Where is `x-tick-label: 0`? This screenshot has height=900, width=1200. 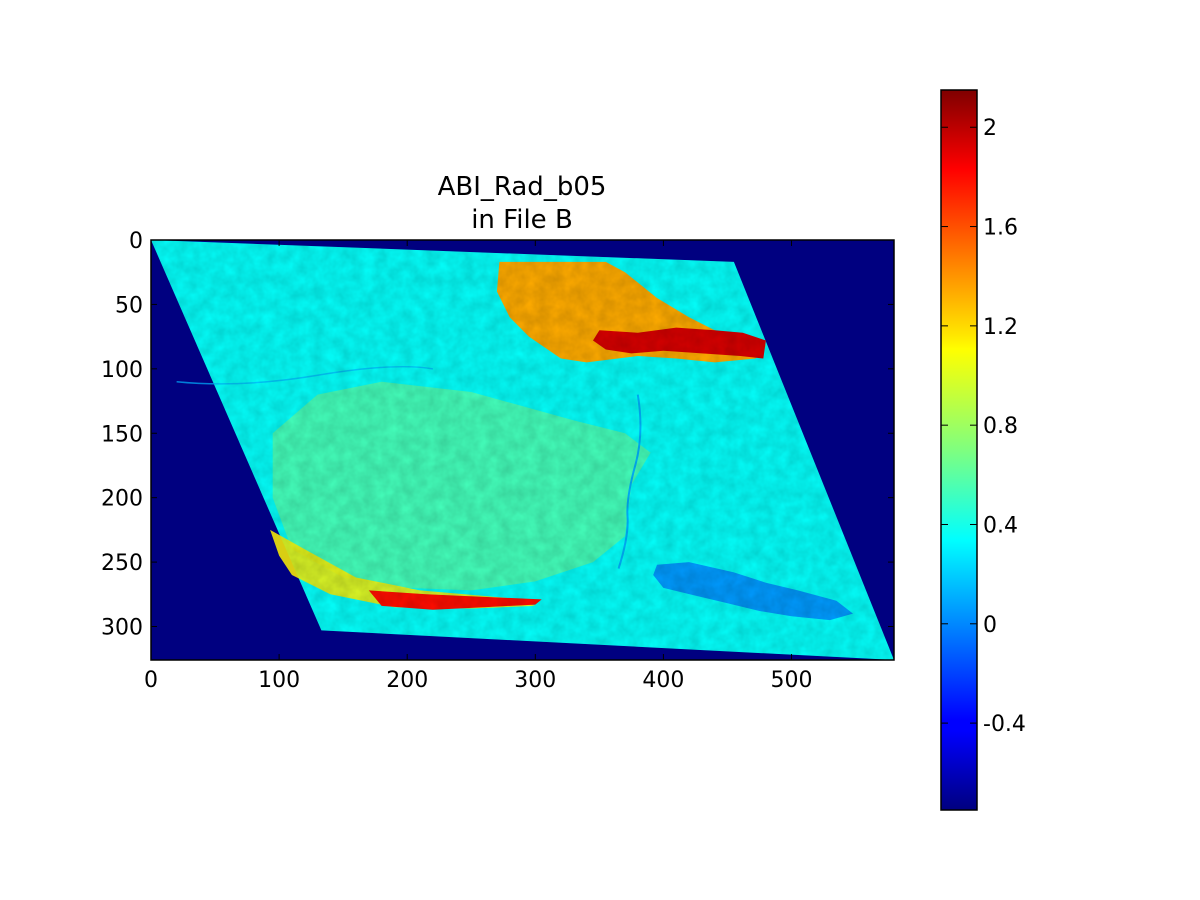
x-tick-label: 0 is located at coordinates (151, 680).